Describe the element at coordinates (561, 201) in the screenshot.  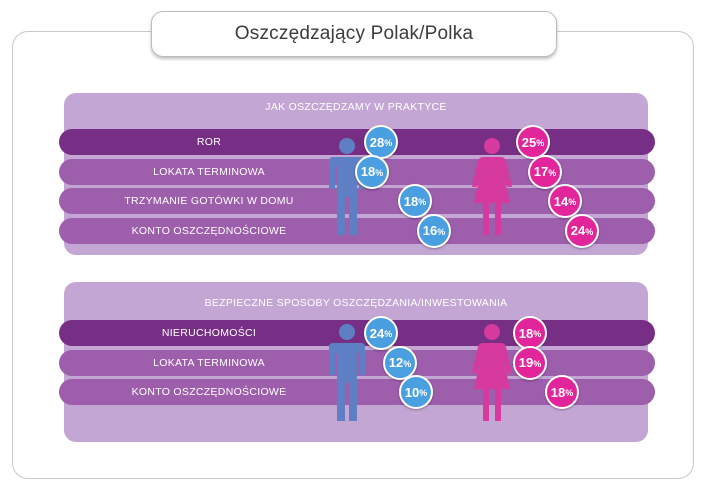
I see `female-value-bubble-value: 14` at that location.